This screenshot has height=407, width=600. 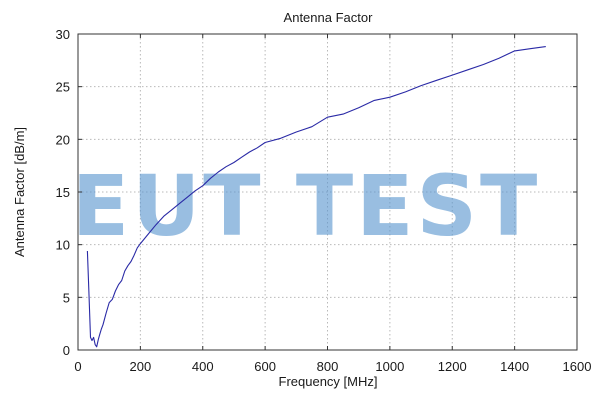 What do you see at coordinates (63, 192) in the screenshot?
I see `y-tick-label: 15` at bounding box center [63, 192].